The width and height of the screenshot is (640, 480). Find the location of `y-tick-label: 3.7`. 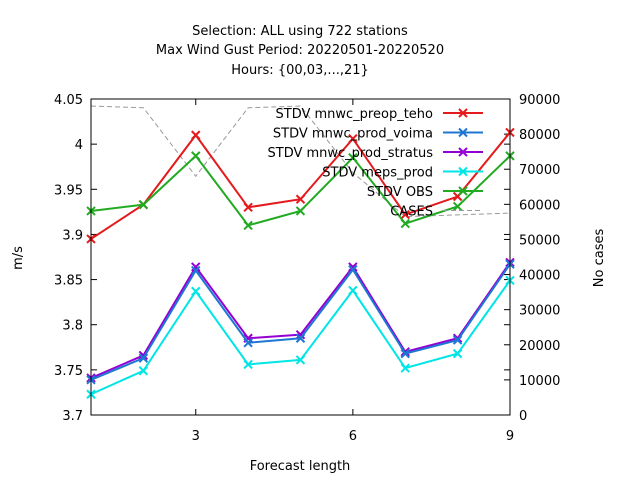

y-tick-label: 3.7 is located at coordinates (72, 416).